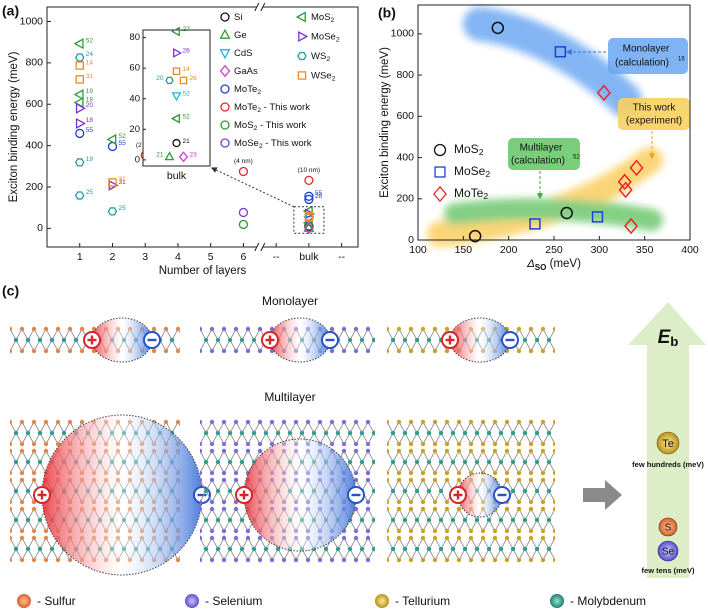 The width and height of the screenshot is (708, 614). I want to click on x-tick-label: 250, so click(554, 250).